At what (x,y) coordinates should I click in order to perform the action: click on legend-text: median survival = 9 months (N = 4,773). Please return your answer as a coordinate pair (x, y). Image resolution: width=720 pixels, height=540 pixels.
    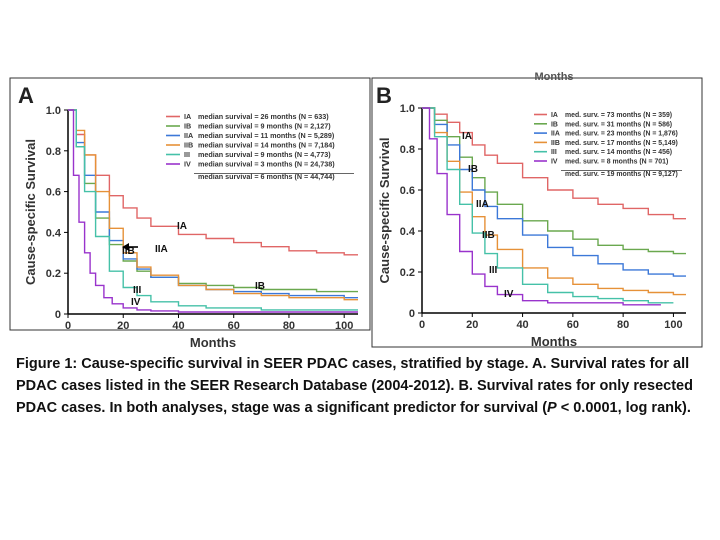
    Looking at the image, I should click on (264, 154).